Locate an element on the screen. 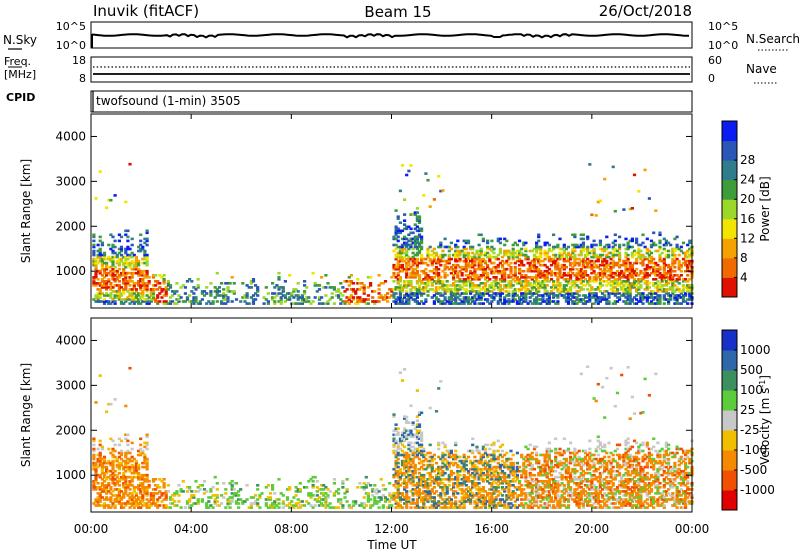  freq-frame is located at coordinates (391, 69).